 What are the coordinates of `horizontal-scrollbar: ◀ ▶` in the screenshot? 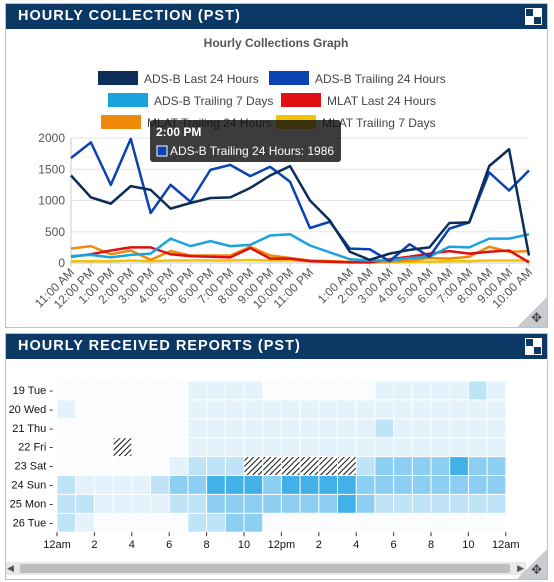 It's located at (266, 568).